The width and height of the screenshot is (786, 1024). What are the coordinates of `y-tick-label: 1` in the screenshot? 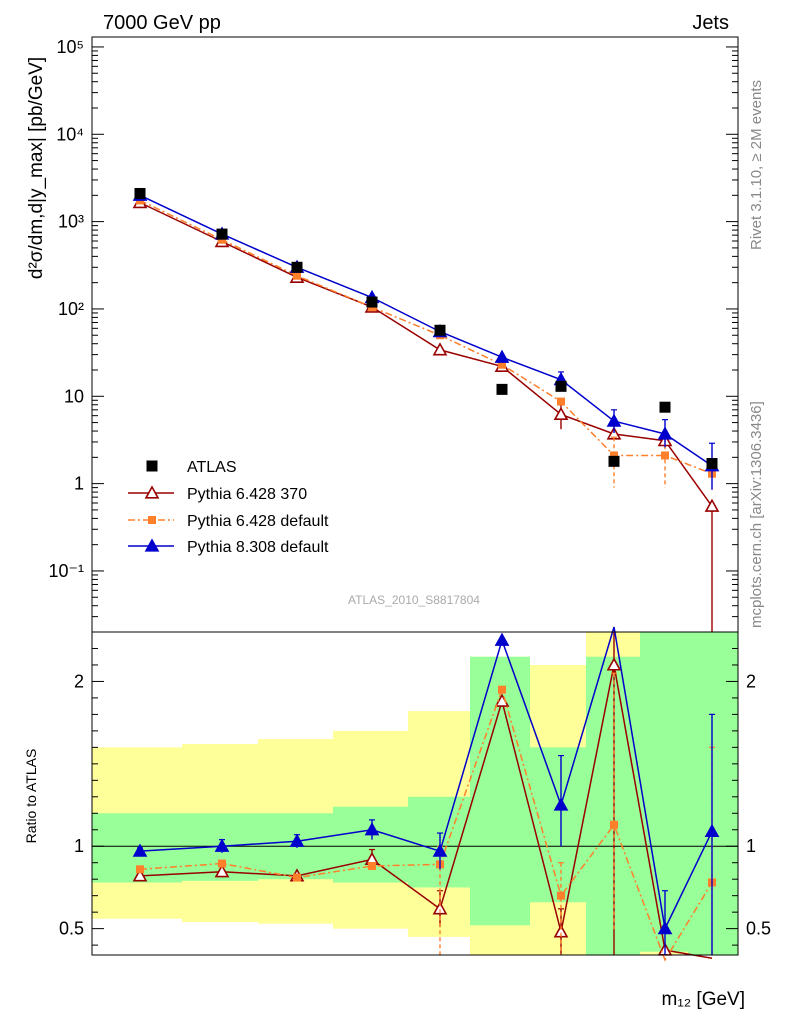 It's located at (79, 484).